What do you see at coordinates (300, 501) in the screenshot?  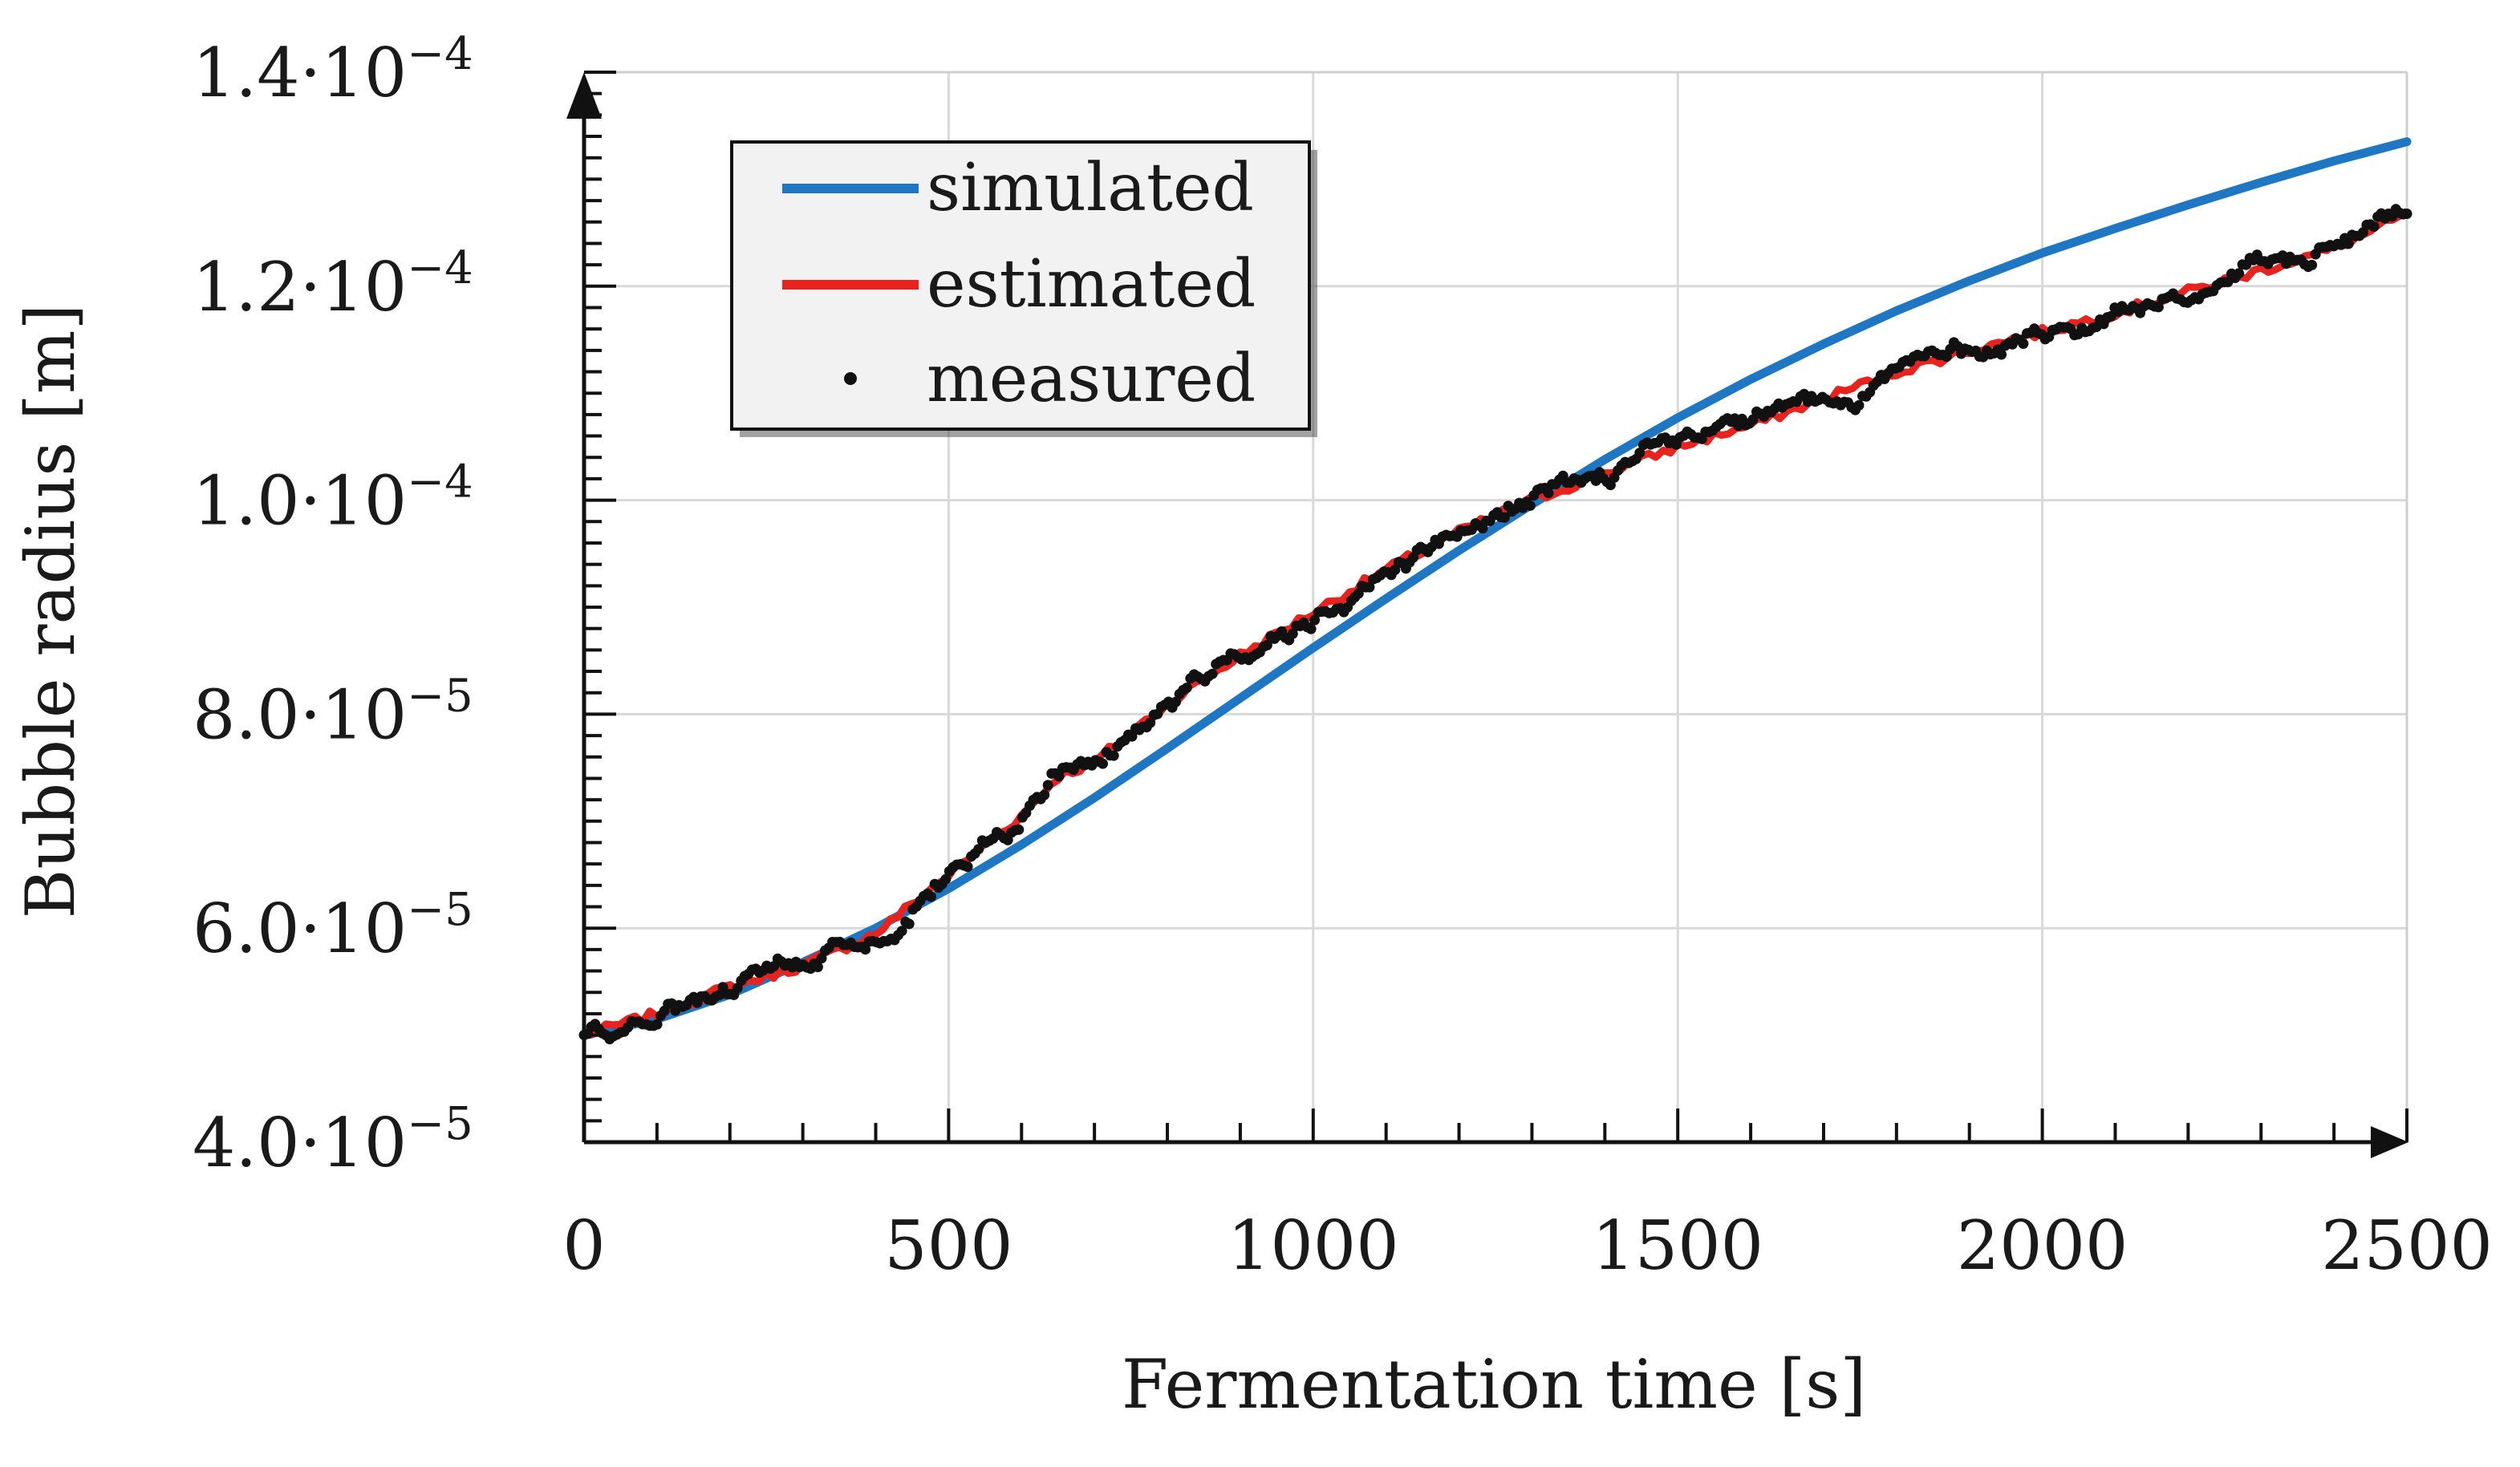 I see `y-tick-mantissa: 1.0·10` at bounding box center [300, 501].